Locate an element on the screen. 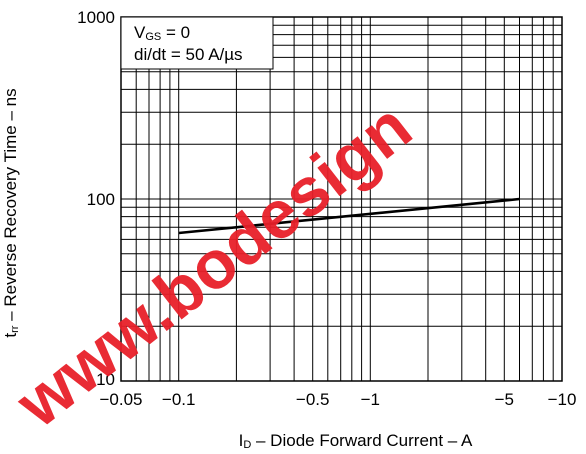 This screenshot has height=454, width=586. x-tick-label: −1 is located at coordinates (370, 399).